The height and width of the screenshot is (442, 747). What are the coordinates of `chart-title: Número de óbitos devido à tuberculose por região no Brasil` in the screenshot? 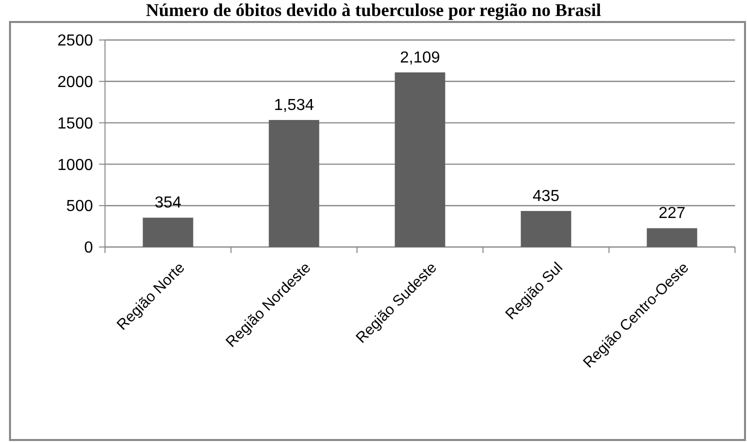 It's located at (374, 10).